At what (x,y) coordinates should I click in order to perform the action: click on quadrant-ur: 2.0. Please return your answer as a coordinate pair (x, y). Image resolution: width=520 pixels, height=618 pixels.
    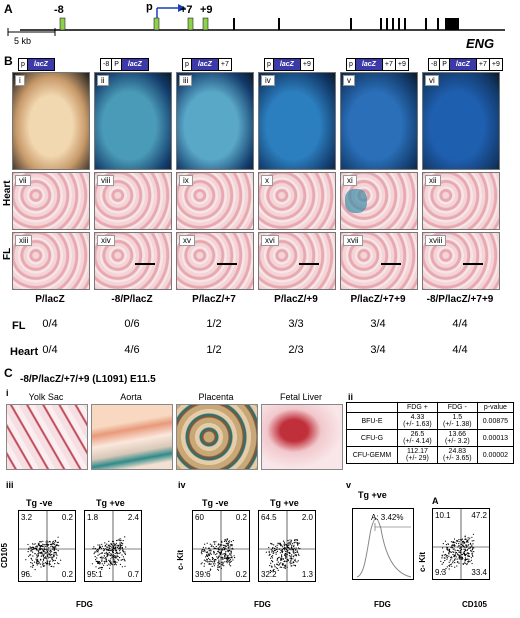
    Looking at the image, I should click on (307, 517).